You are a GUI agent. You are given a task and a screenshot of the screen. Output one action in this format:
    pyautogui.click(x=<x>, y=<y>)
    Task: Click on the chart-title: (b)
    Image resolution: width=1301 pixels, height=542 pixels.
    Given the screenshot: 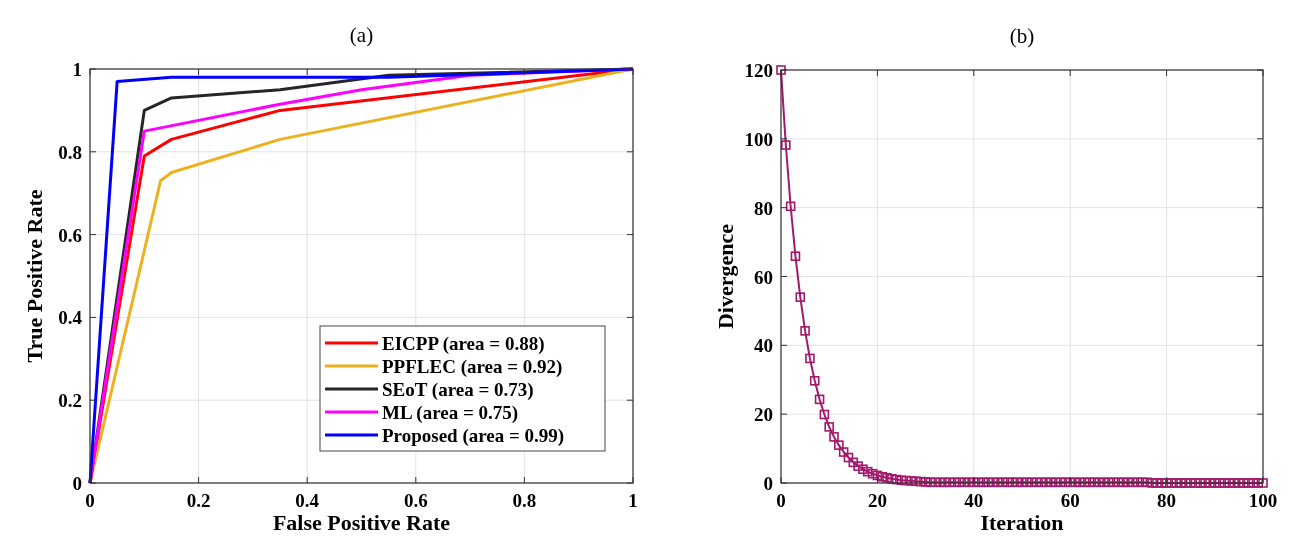 What is the action you would take?
    pyautogui.click(x=1022, y=36)
    